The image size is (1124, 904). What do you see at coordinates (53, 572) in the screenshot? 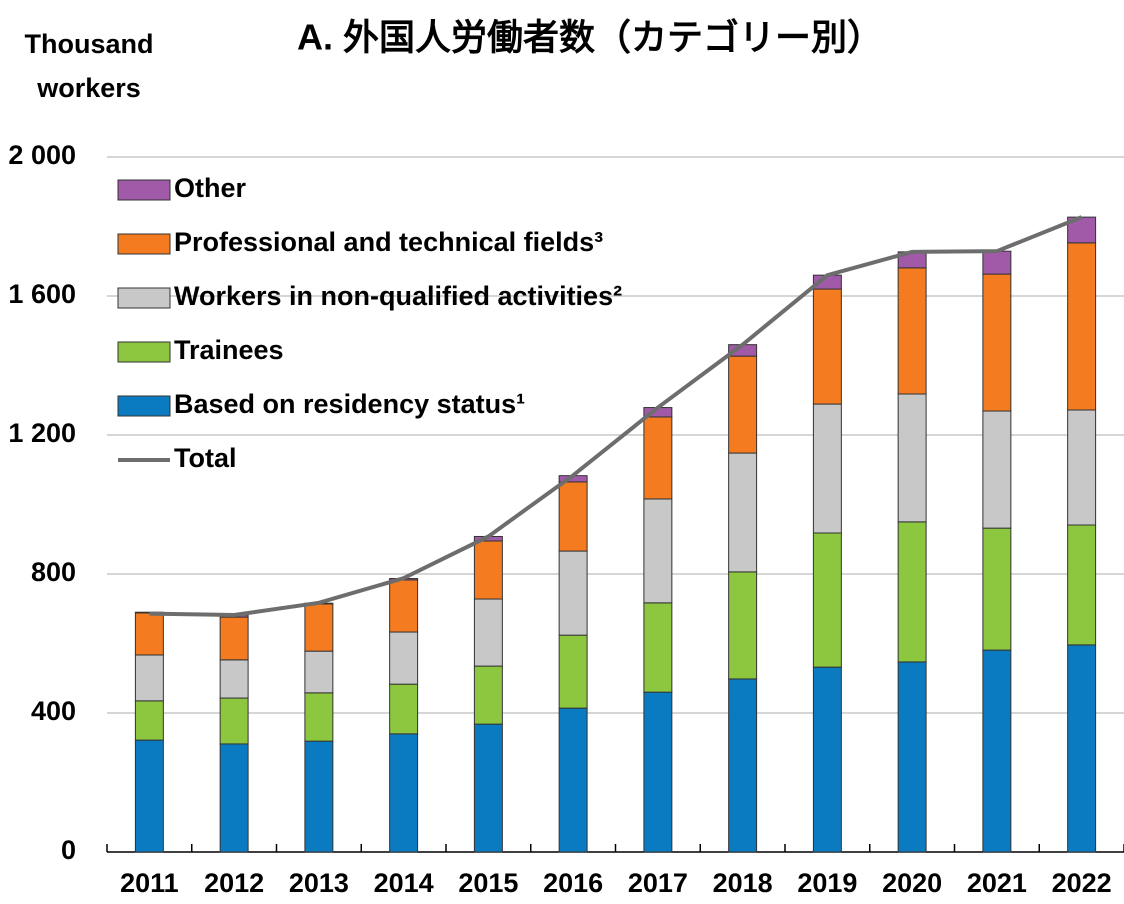
I see `y-tick-label: 800` at bounding box center [53, 572].